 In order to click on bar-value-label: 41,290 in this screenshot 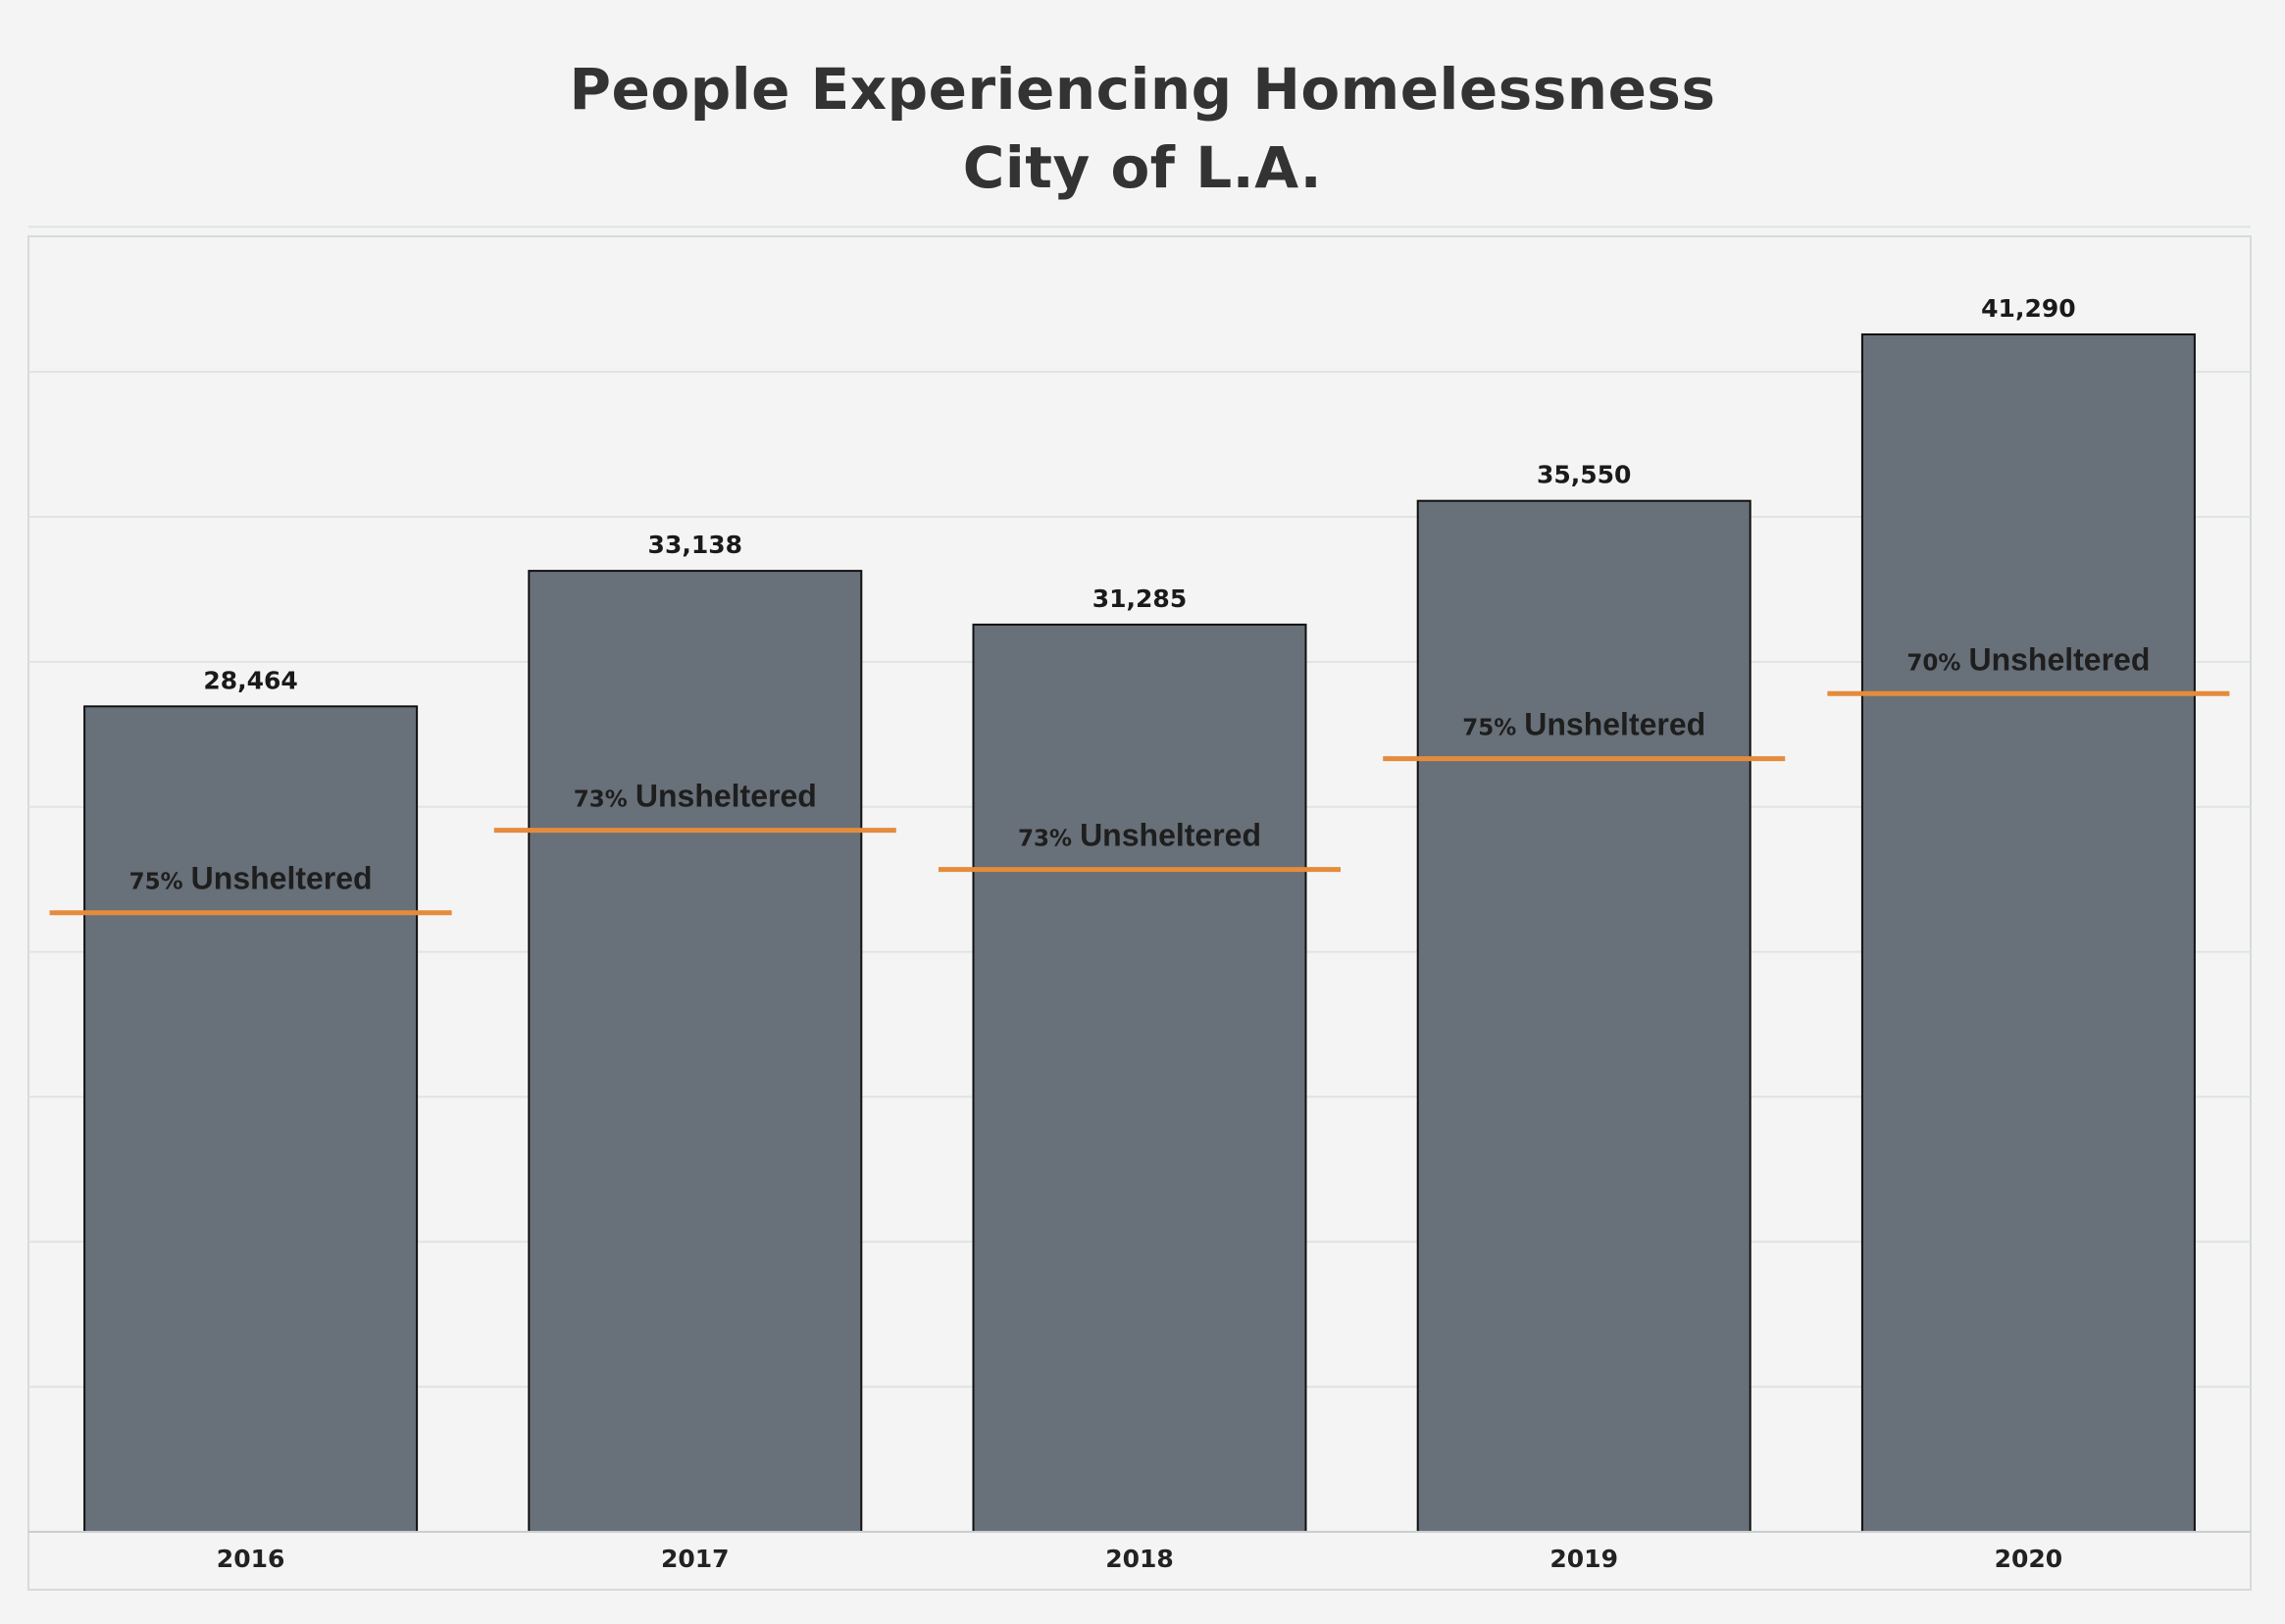, I will do `click(2028, 308)`.